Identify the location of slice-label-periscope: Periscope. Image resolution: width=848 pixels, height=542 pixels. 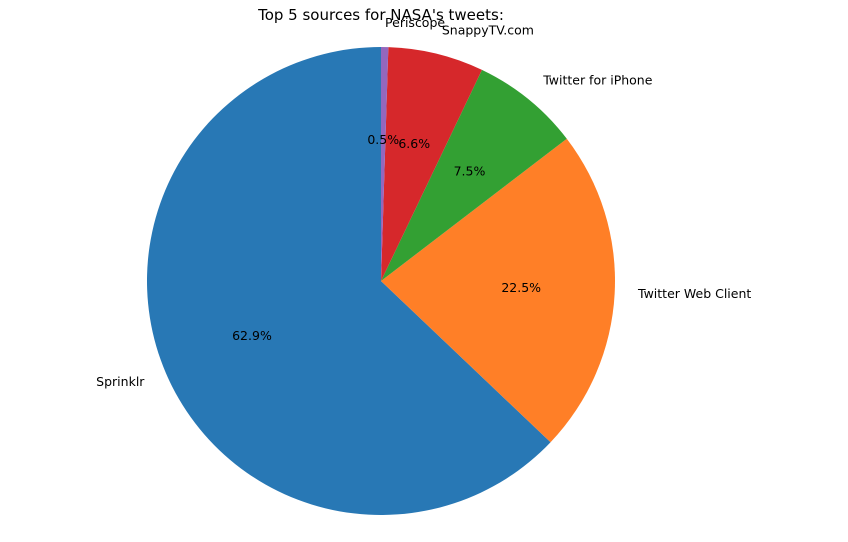
(415, 22).